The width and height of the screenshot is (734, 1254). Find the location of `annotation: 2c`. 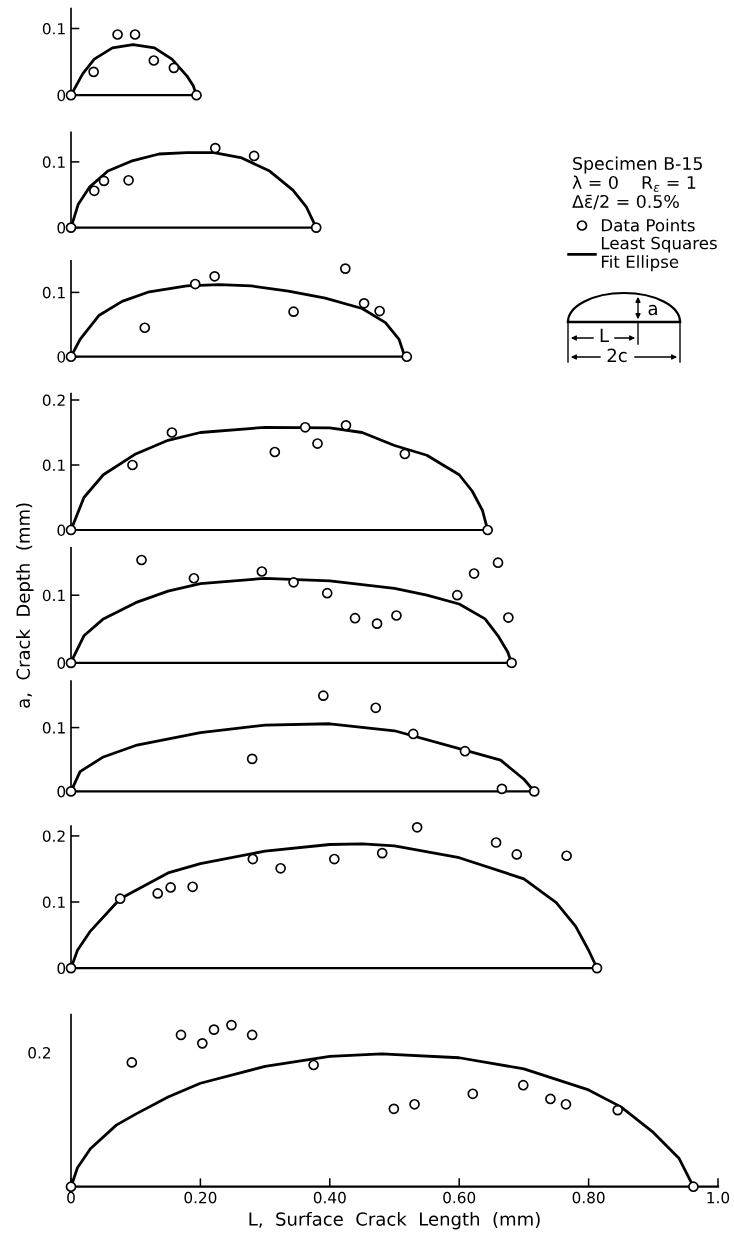

annotation: 2c is located at coordinates (617, 355).